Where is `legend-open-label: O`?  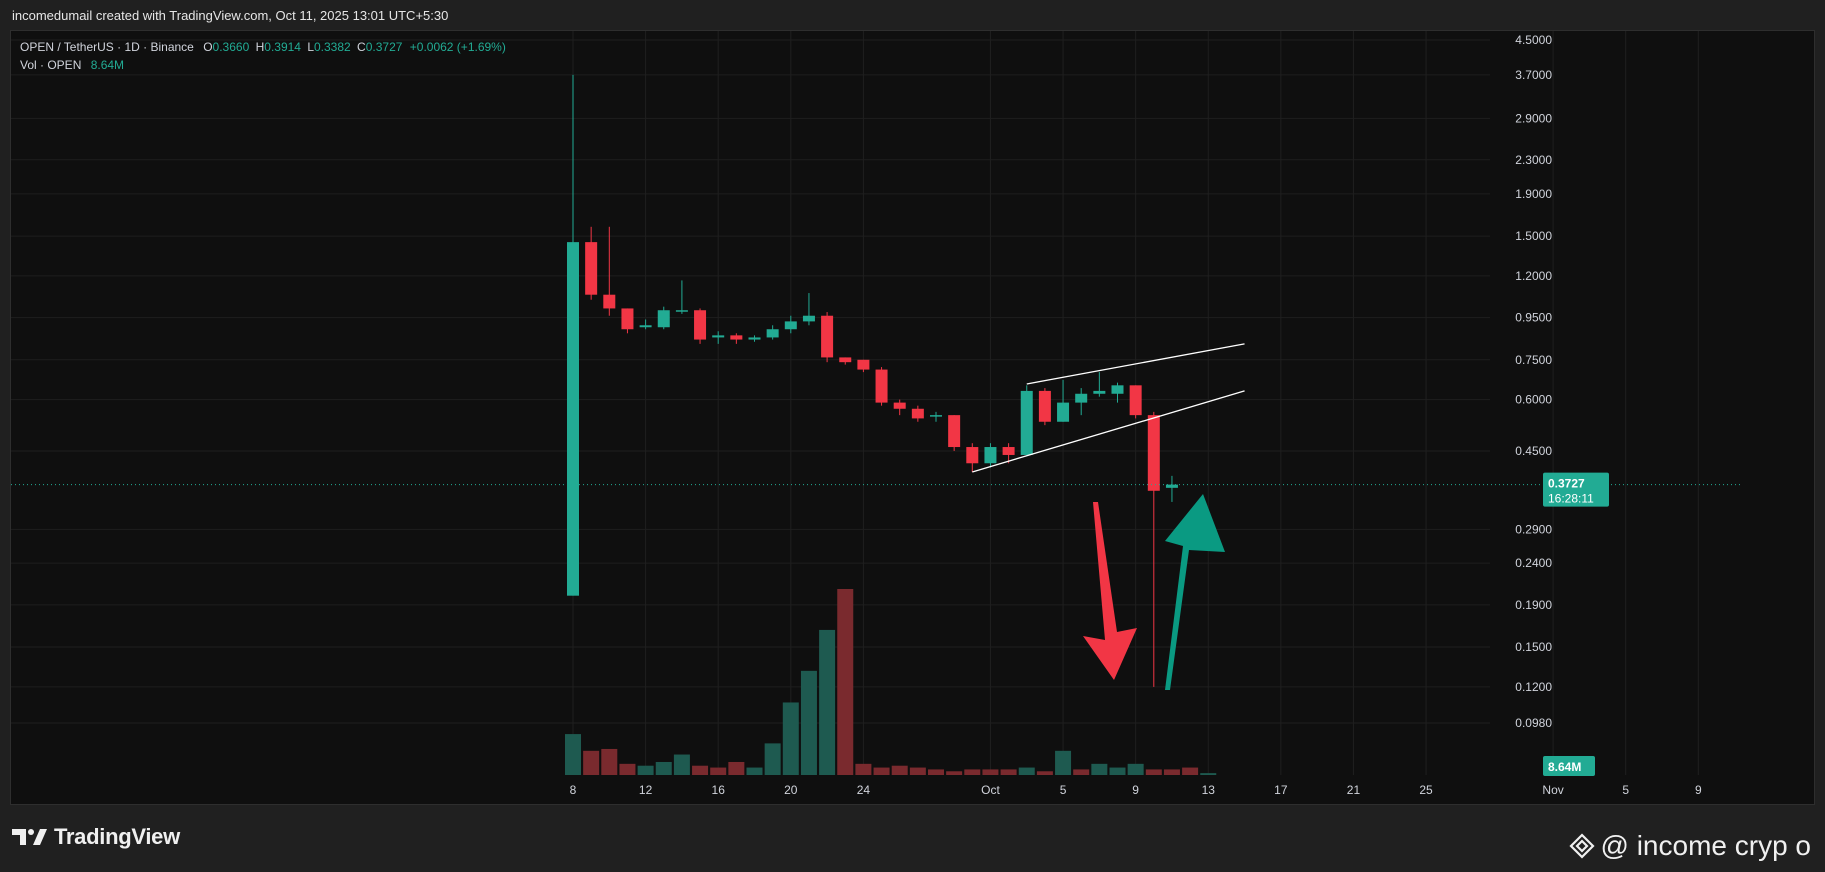
legend-open-label: O is located at coordinates (208, 47).